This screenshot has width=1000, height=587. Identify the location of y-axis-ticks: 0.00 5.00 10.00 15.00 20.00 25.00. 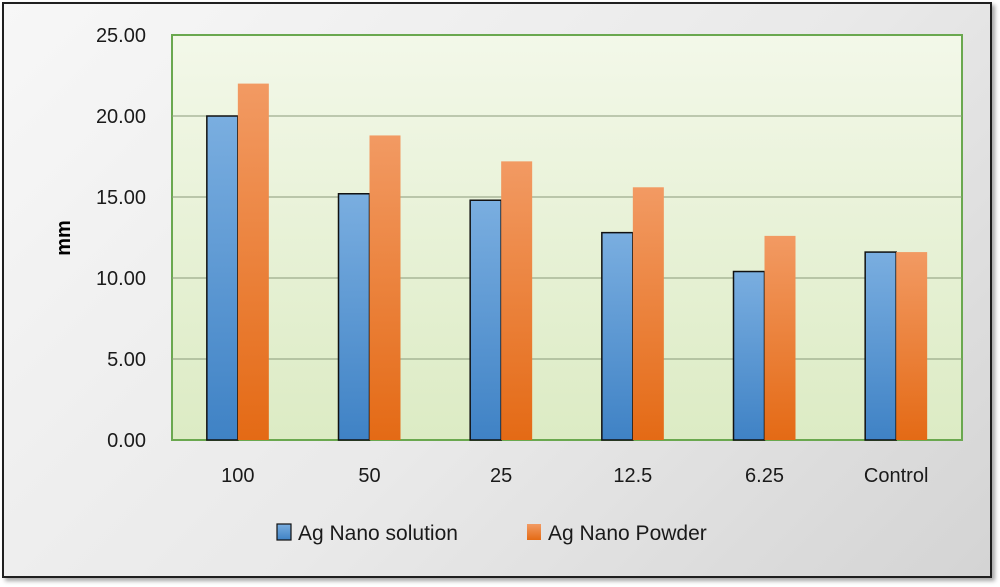
(121, 238).